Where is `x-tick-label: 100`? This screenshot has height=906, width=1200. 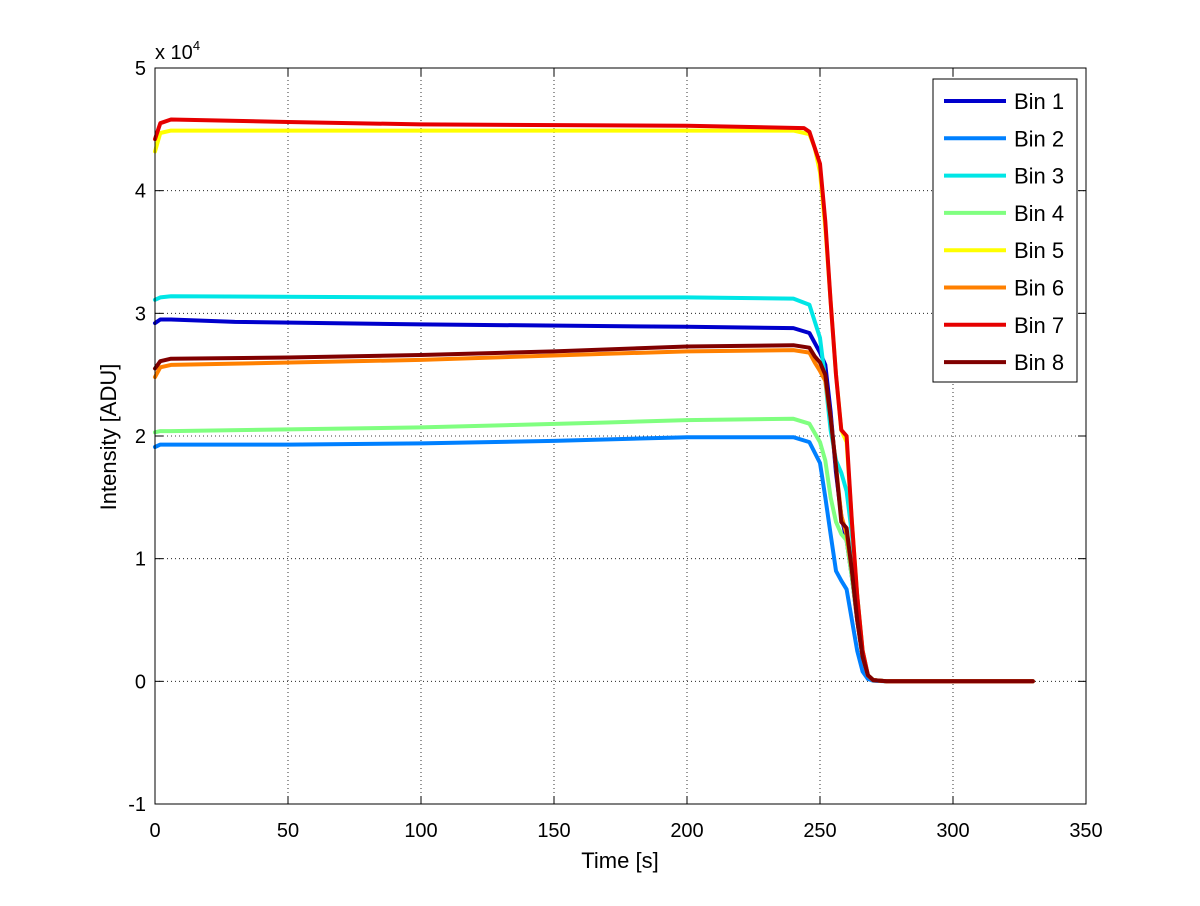
x-tick-label: 100 is located at coordinates (420, 831).